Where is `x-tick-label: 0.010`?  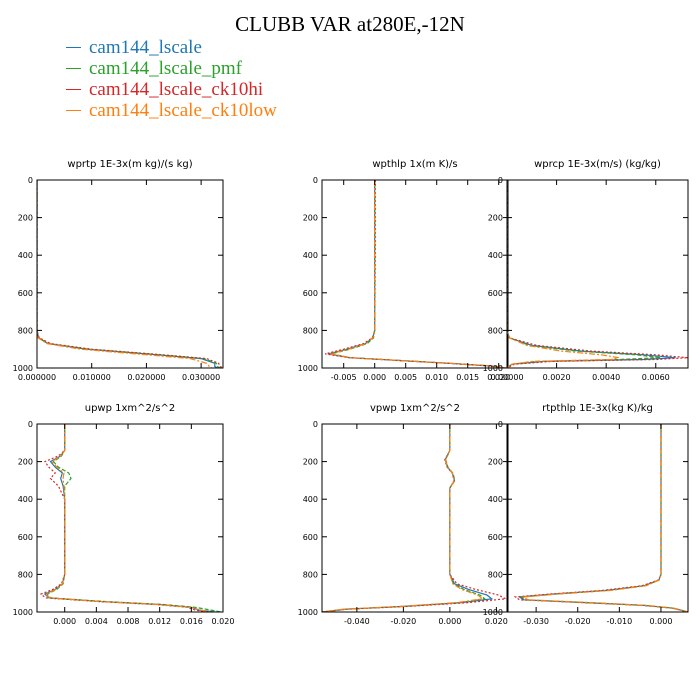
x-tick-label: 0.010 is located at coordinates (436, 377).